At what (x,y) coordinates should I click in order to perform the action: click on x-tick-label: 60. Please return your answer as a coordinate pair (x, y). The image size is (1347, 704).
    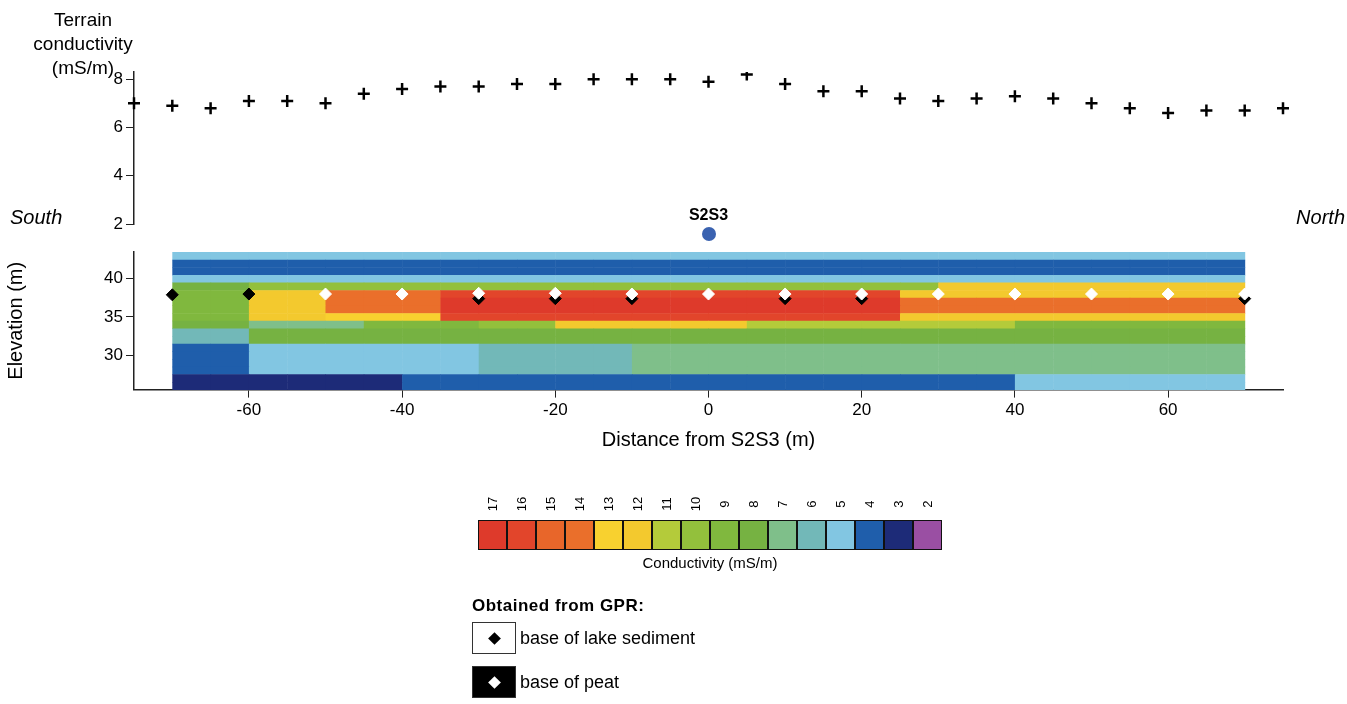
    Looking at the image, I should click on (1168, 410).